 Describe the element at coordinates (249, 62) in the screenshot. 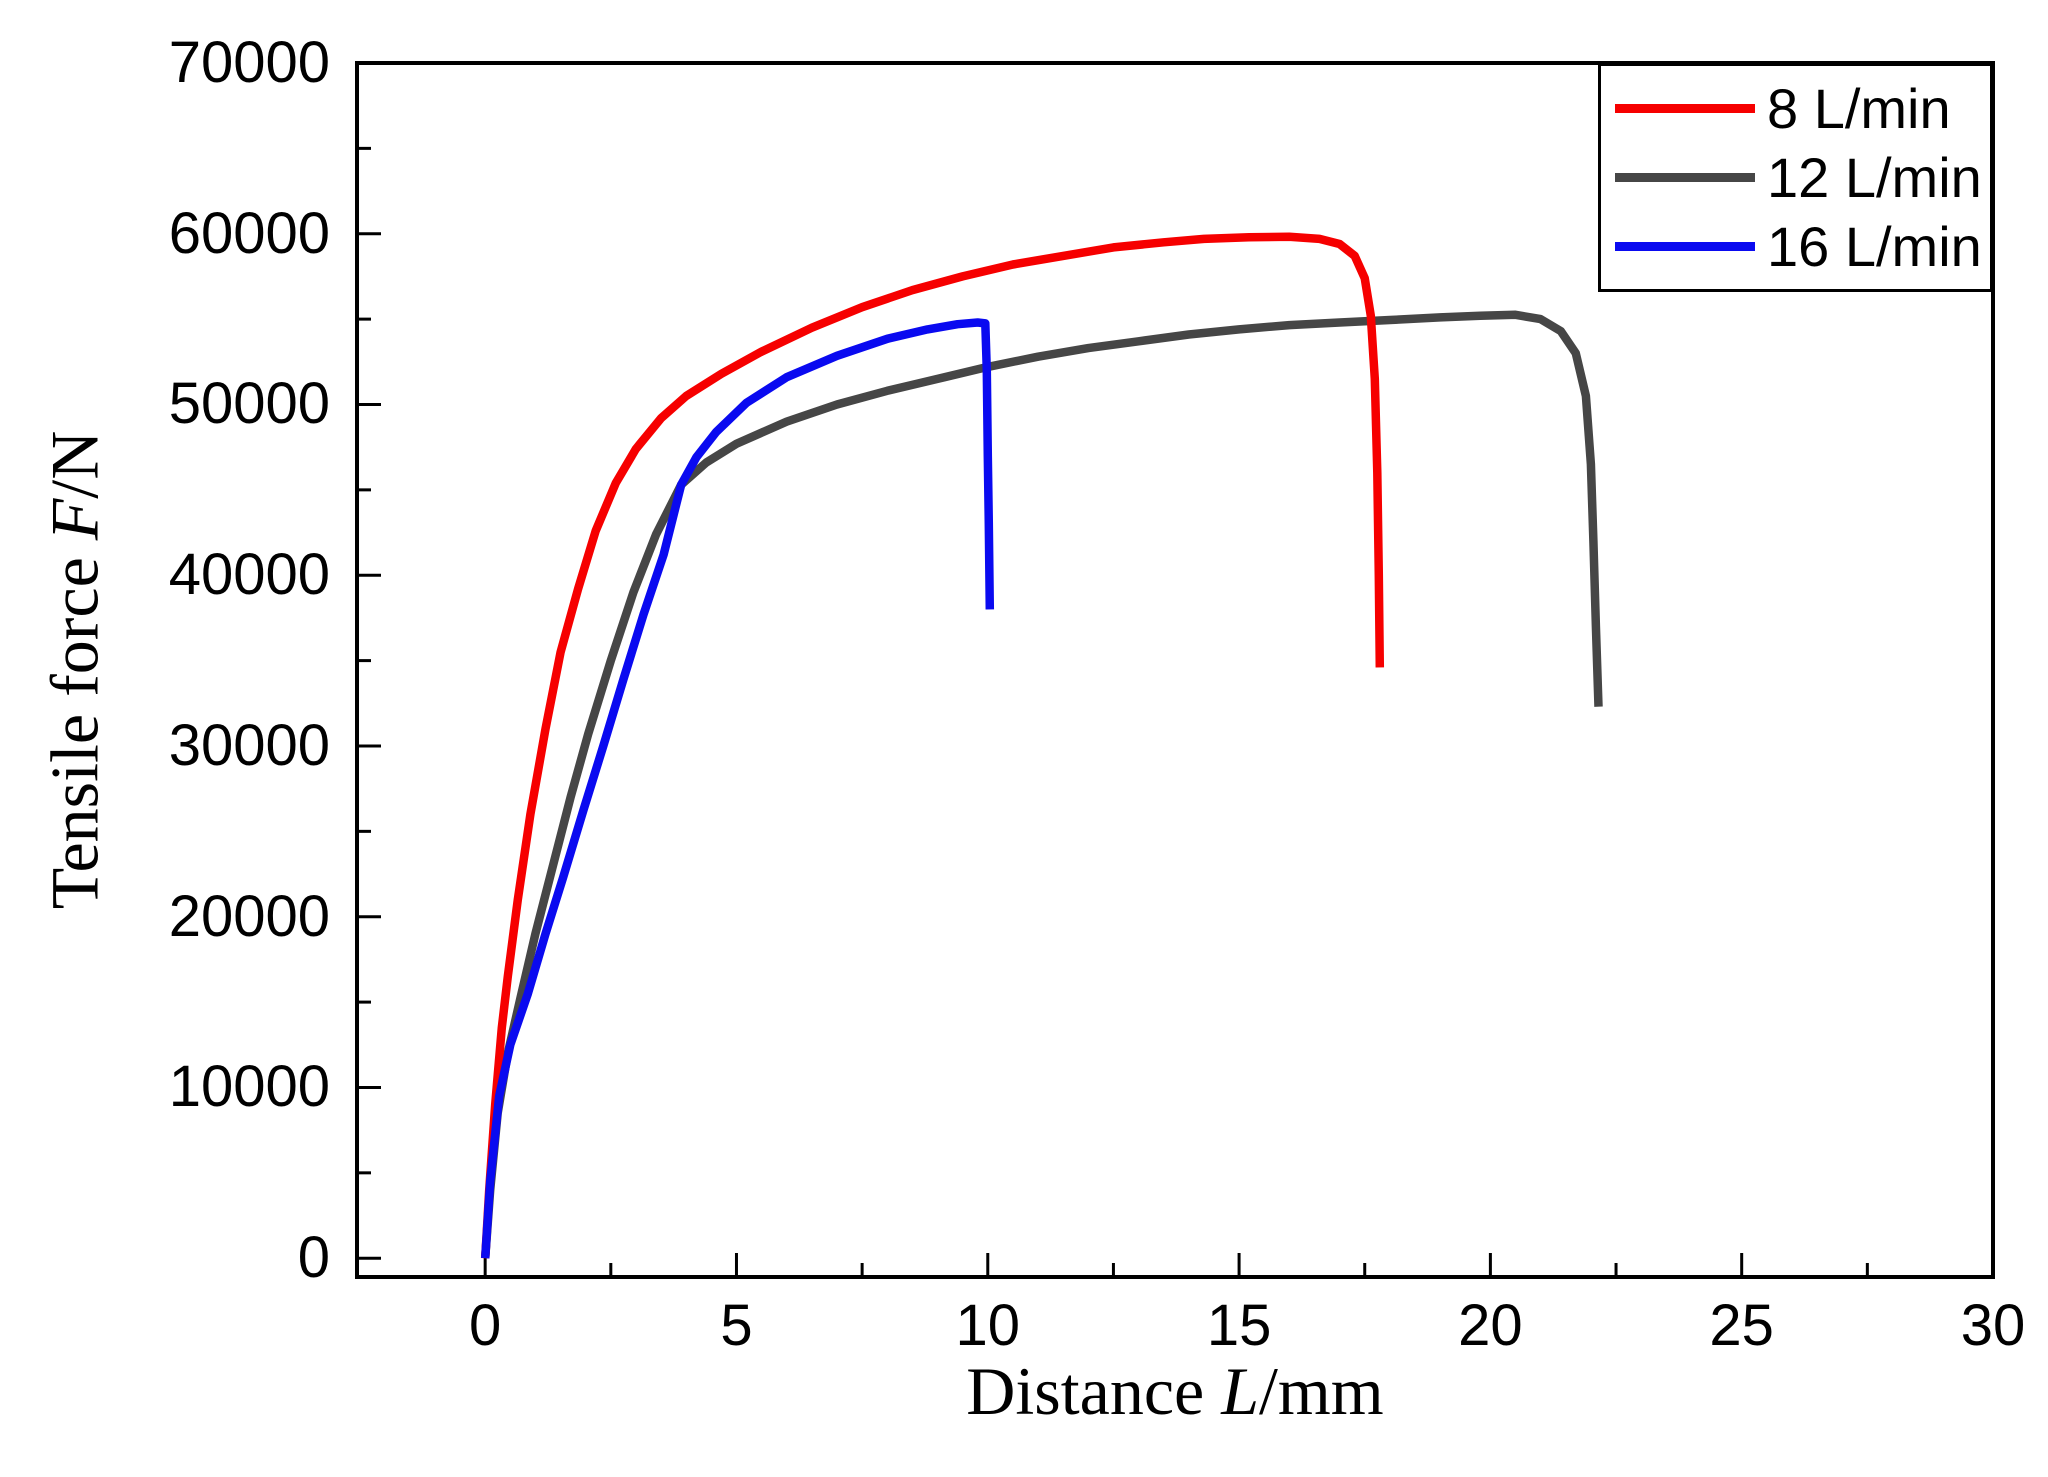

I see `y-tick-label: 70000` at that location.